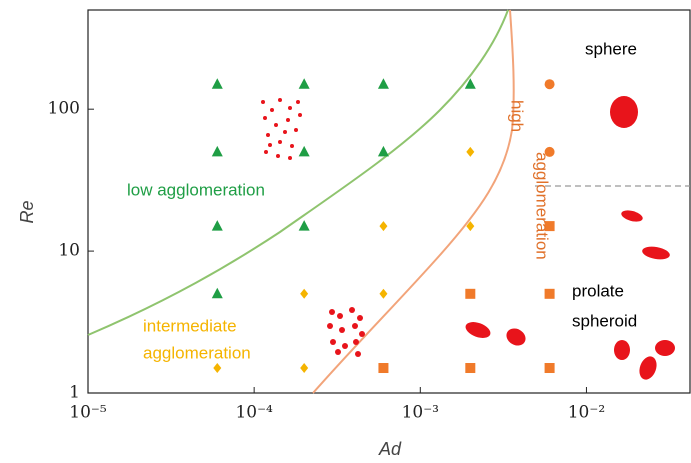 The width and height of the screenshot is (691, 463). What do you see at coordinates (611, 48) in the screenshot?
I see `annotation: sphere` at bounding box center [611, 48].